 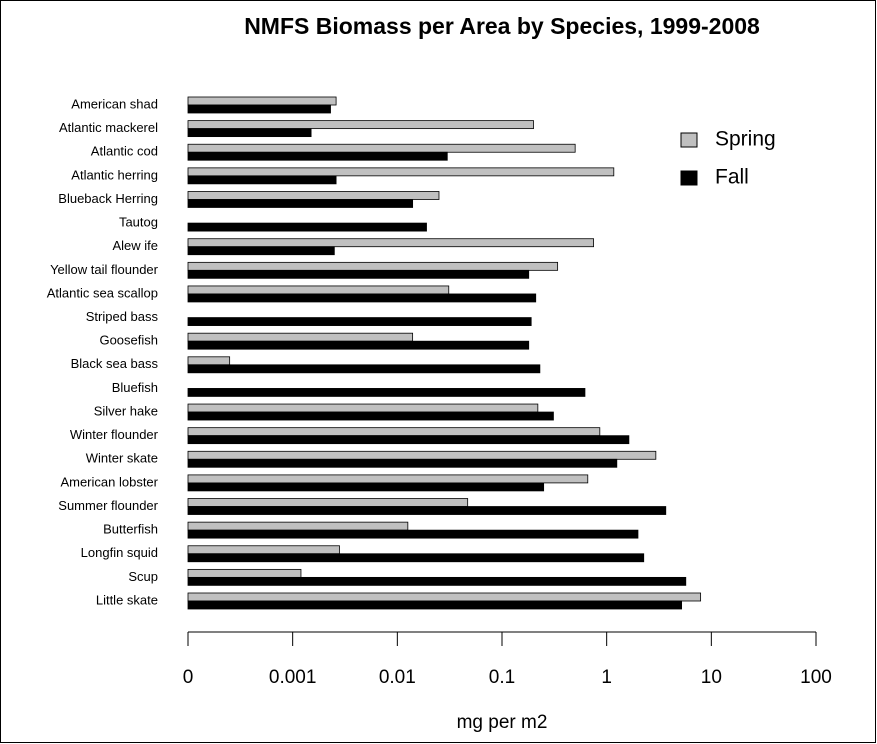 What do you see at coordinates (102, 292) in the screenshot?
I see `y-tick-label: Atlantic sea scallop` at bounding box center [102, 292].